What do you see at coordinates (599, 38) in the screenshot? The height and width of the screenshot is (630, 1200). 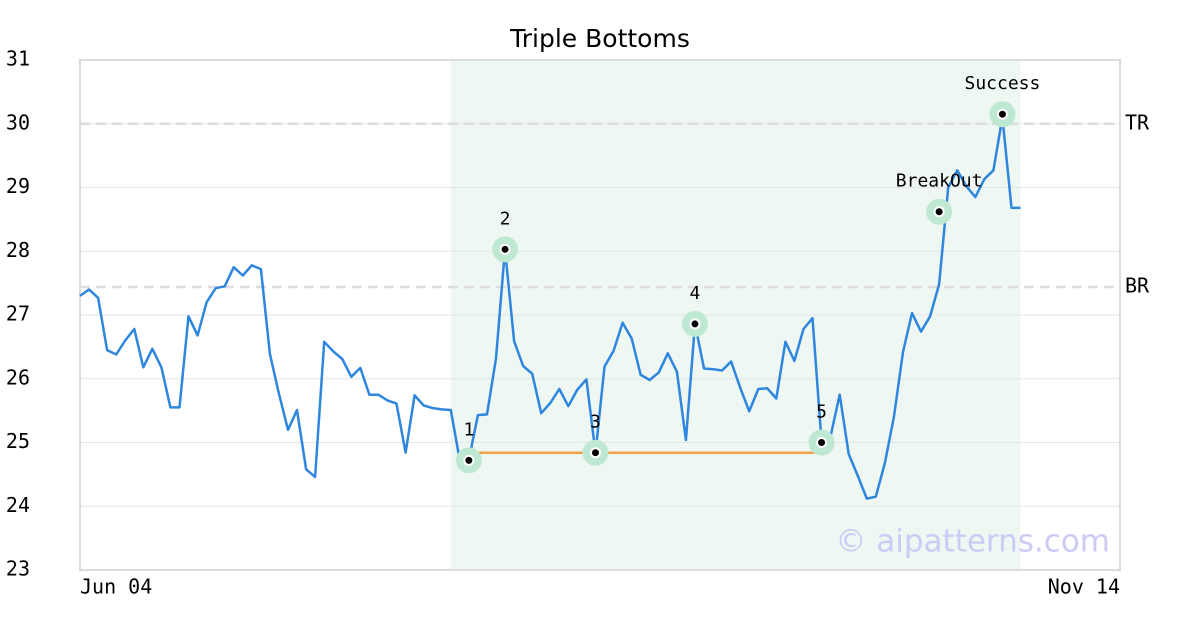 I see `chart-title: Triple Bottoms` at bounding box center [599, 38].